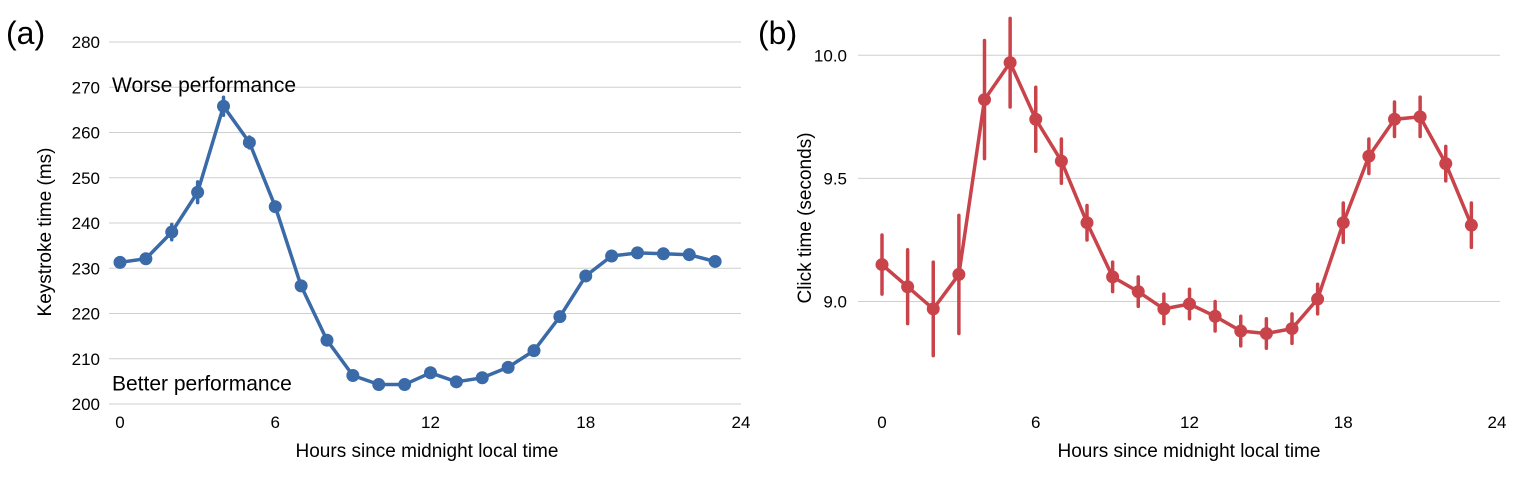 This screenshot has height=478, width=1519. What do you see at coordinates (86, 133) in the screenshot?
I see `y-tick-label: 260` at bounding box center [86, 133].